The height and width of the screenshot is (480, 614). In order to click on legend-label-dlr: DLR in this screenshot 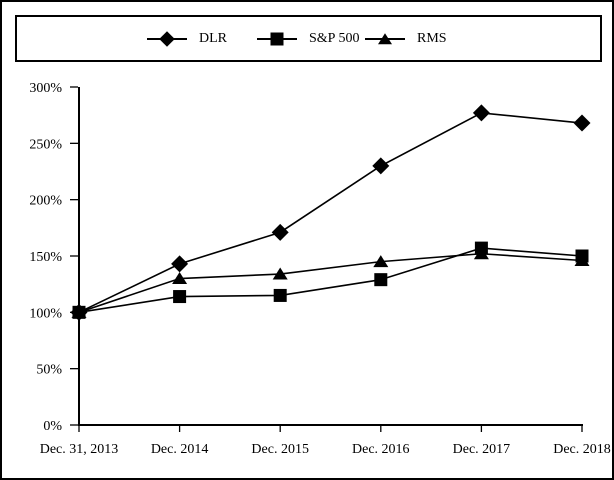, I will do `click(213, 38)`.